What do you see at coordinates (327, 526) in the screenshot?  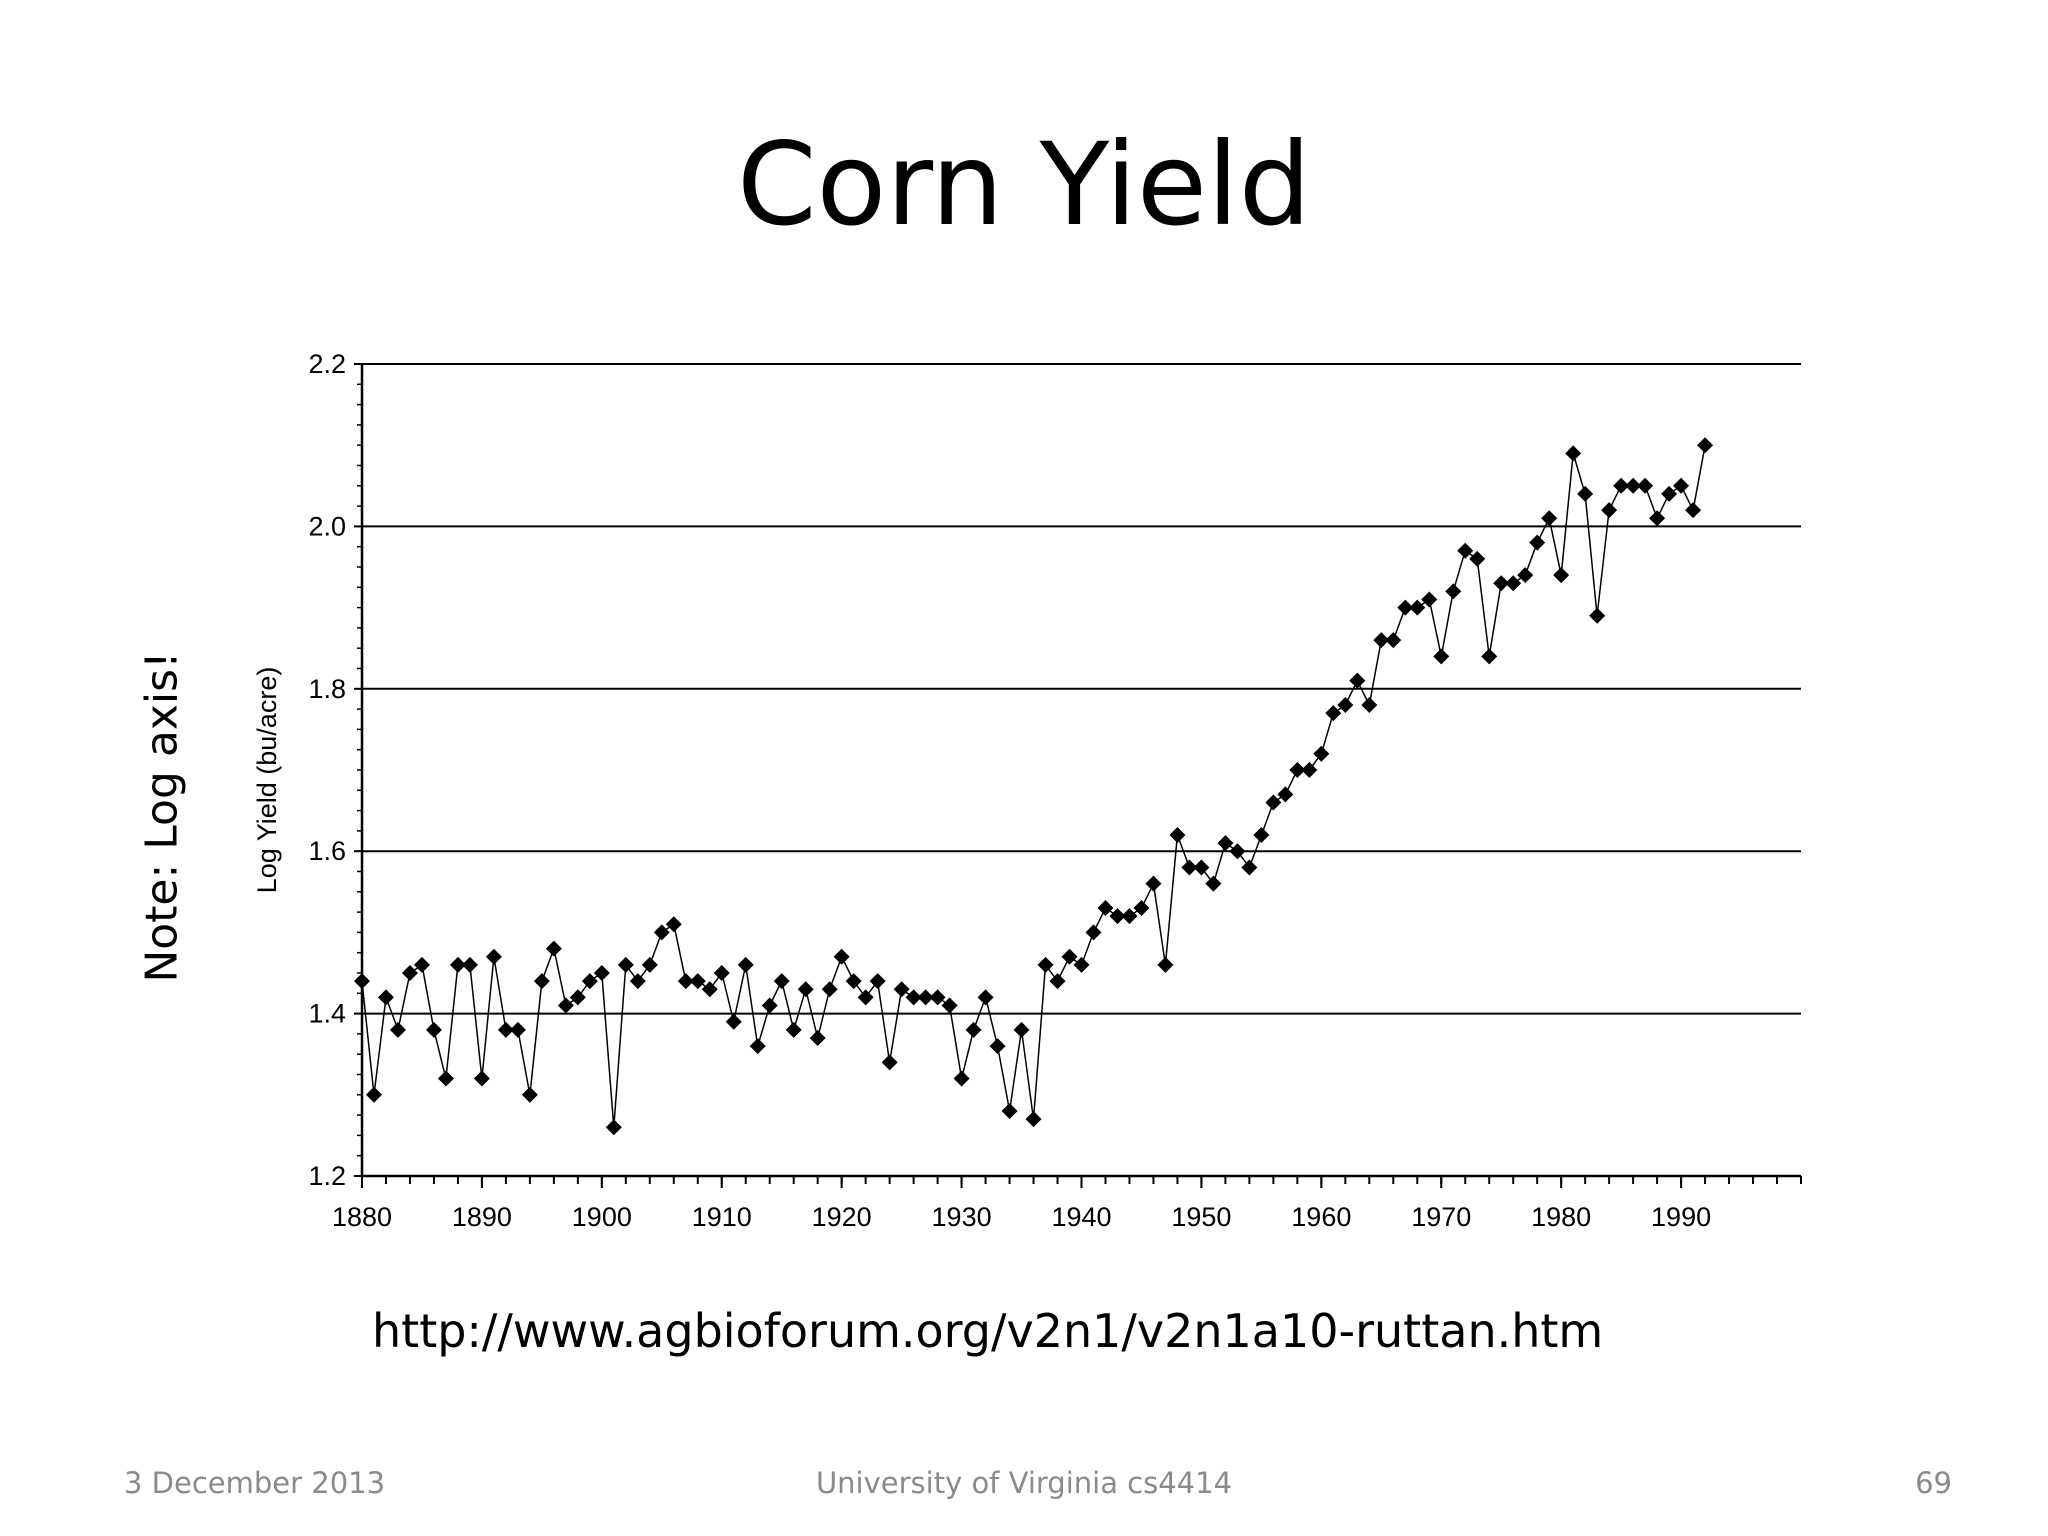 I see `y-tick-label: 2.0` at bounding box center [327, 526].